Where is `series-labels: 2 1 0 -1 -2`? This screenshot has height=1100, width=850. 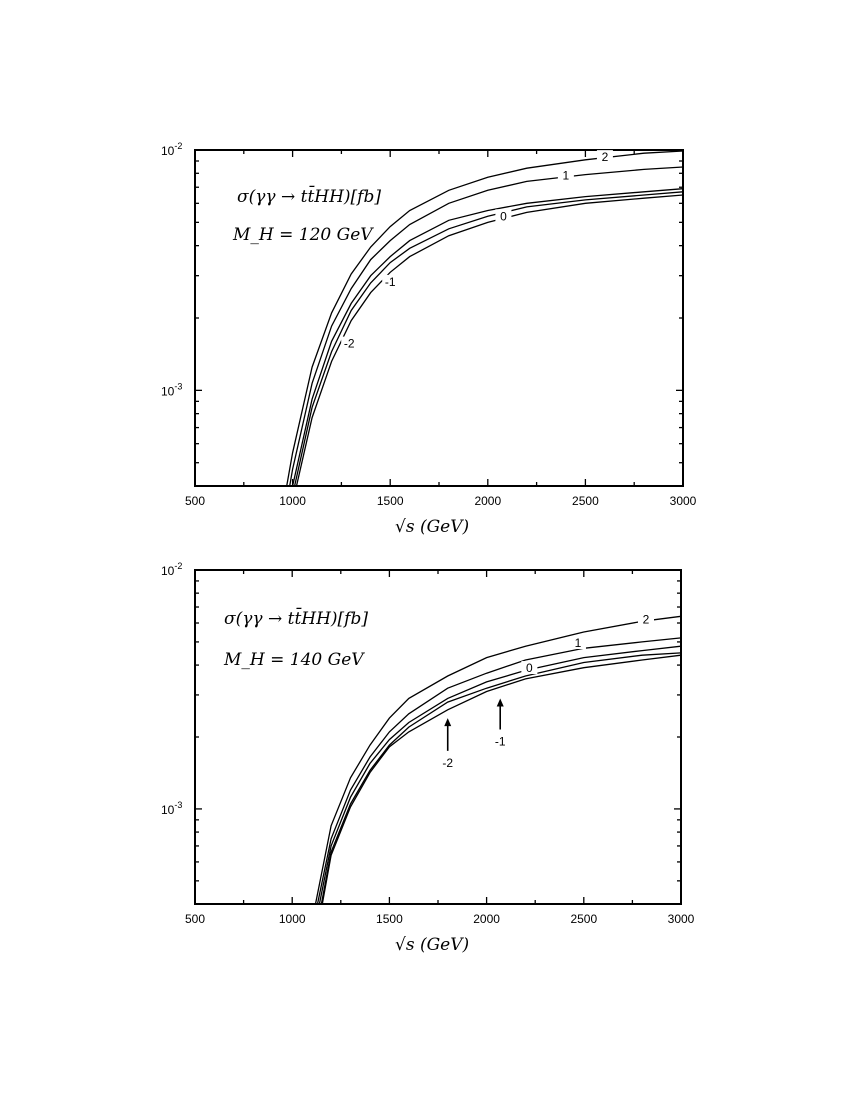 series-labels: 2 1 0 -1 -2 is located at coordinates (477, 250).